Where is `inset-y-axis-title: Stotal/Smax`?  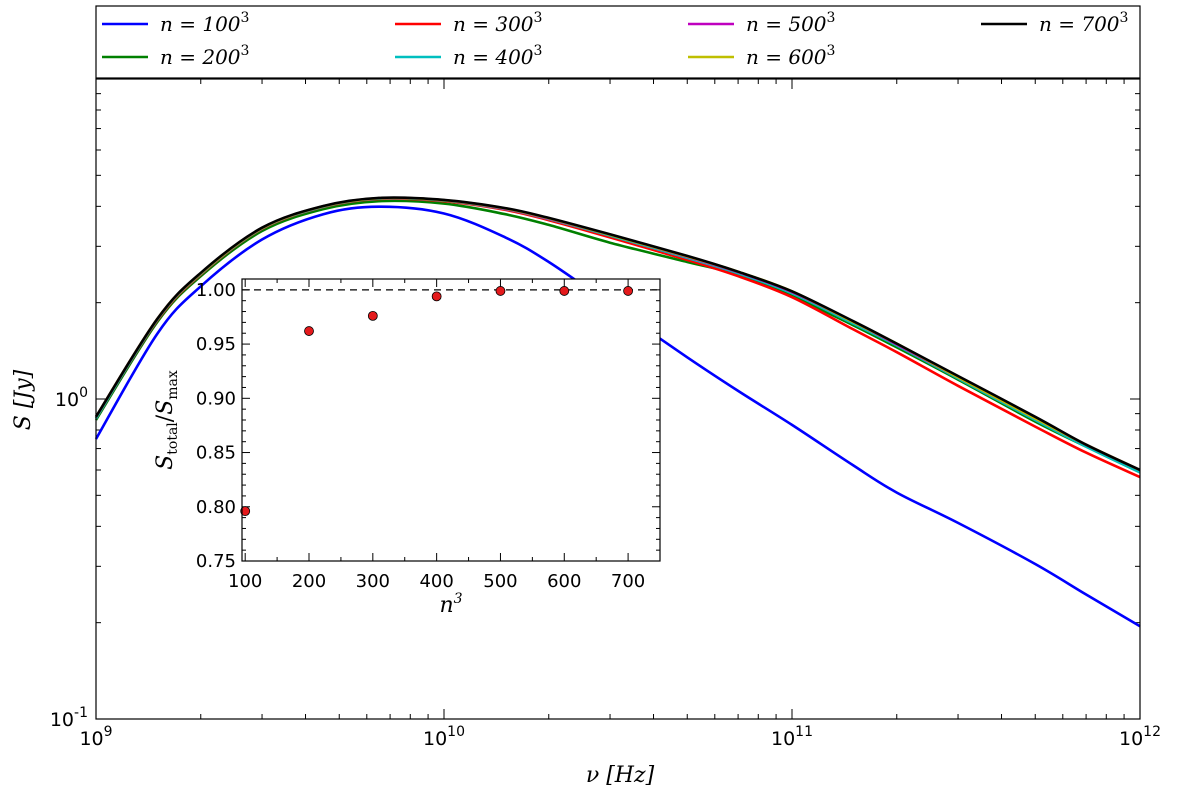
inset-y-axis-title: Stotal/Smax is located at coordinates (167, 420).